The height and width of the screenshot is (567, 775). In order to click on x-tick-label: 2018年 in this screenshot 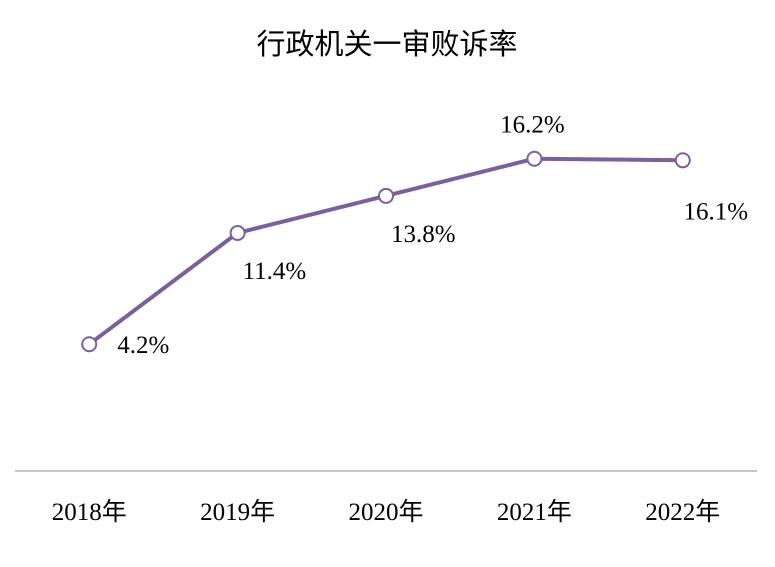, I will do `click(89, 512)`.